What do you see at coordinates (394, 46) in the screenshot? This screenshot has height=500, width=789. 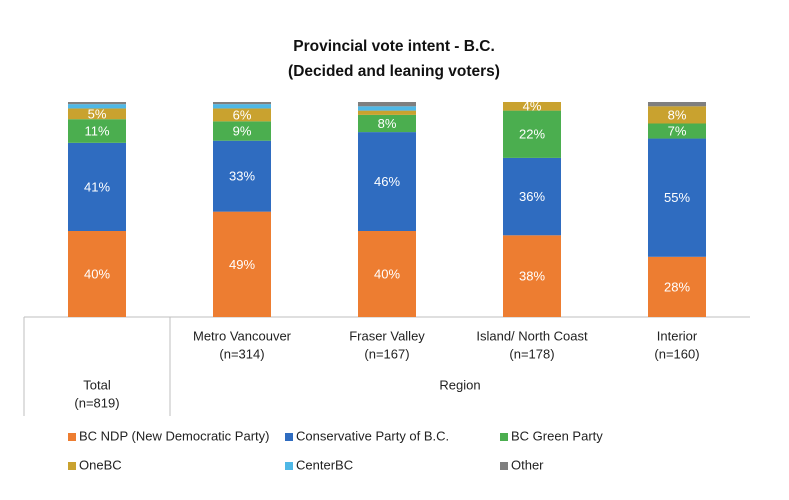 I see `chart-title: Provincial vote intent - B.C.` at bounding box center [394, 46].